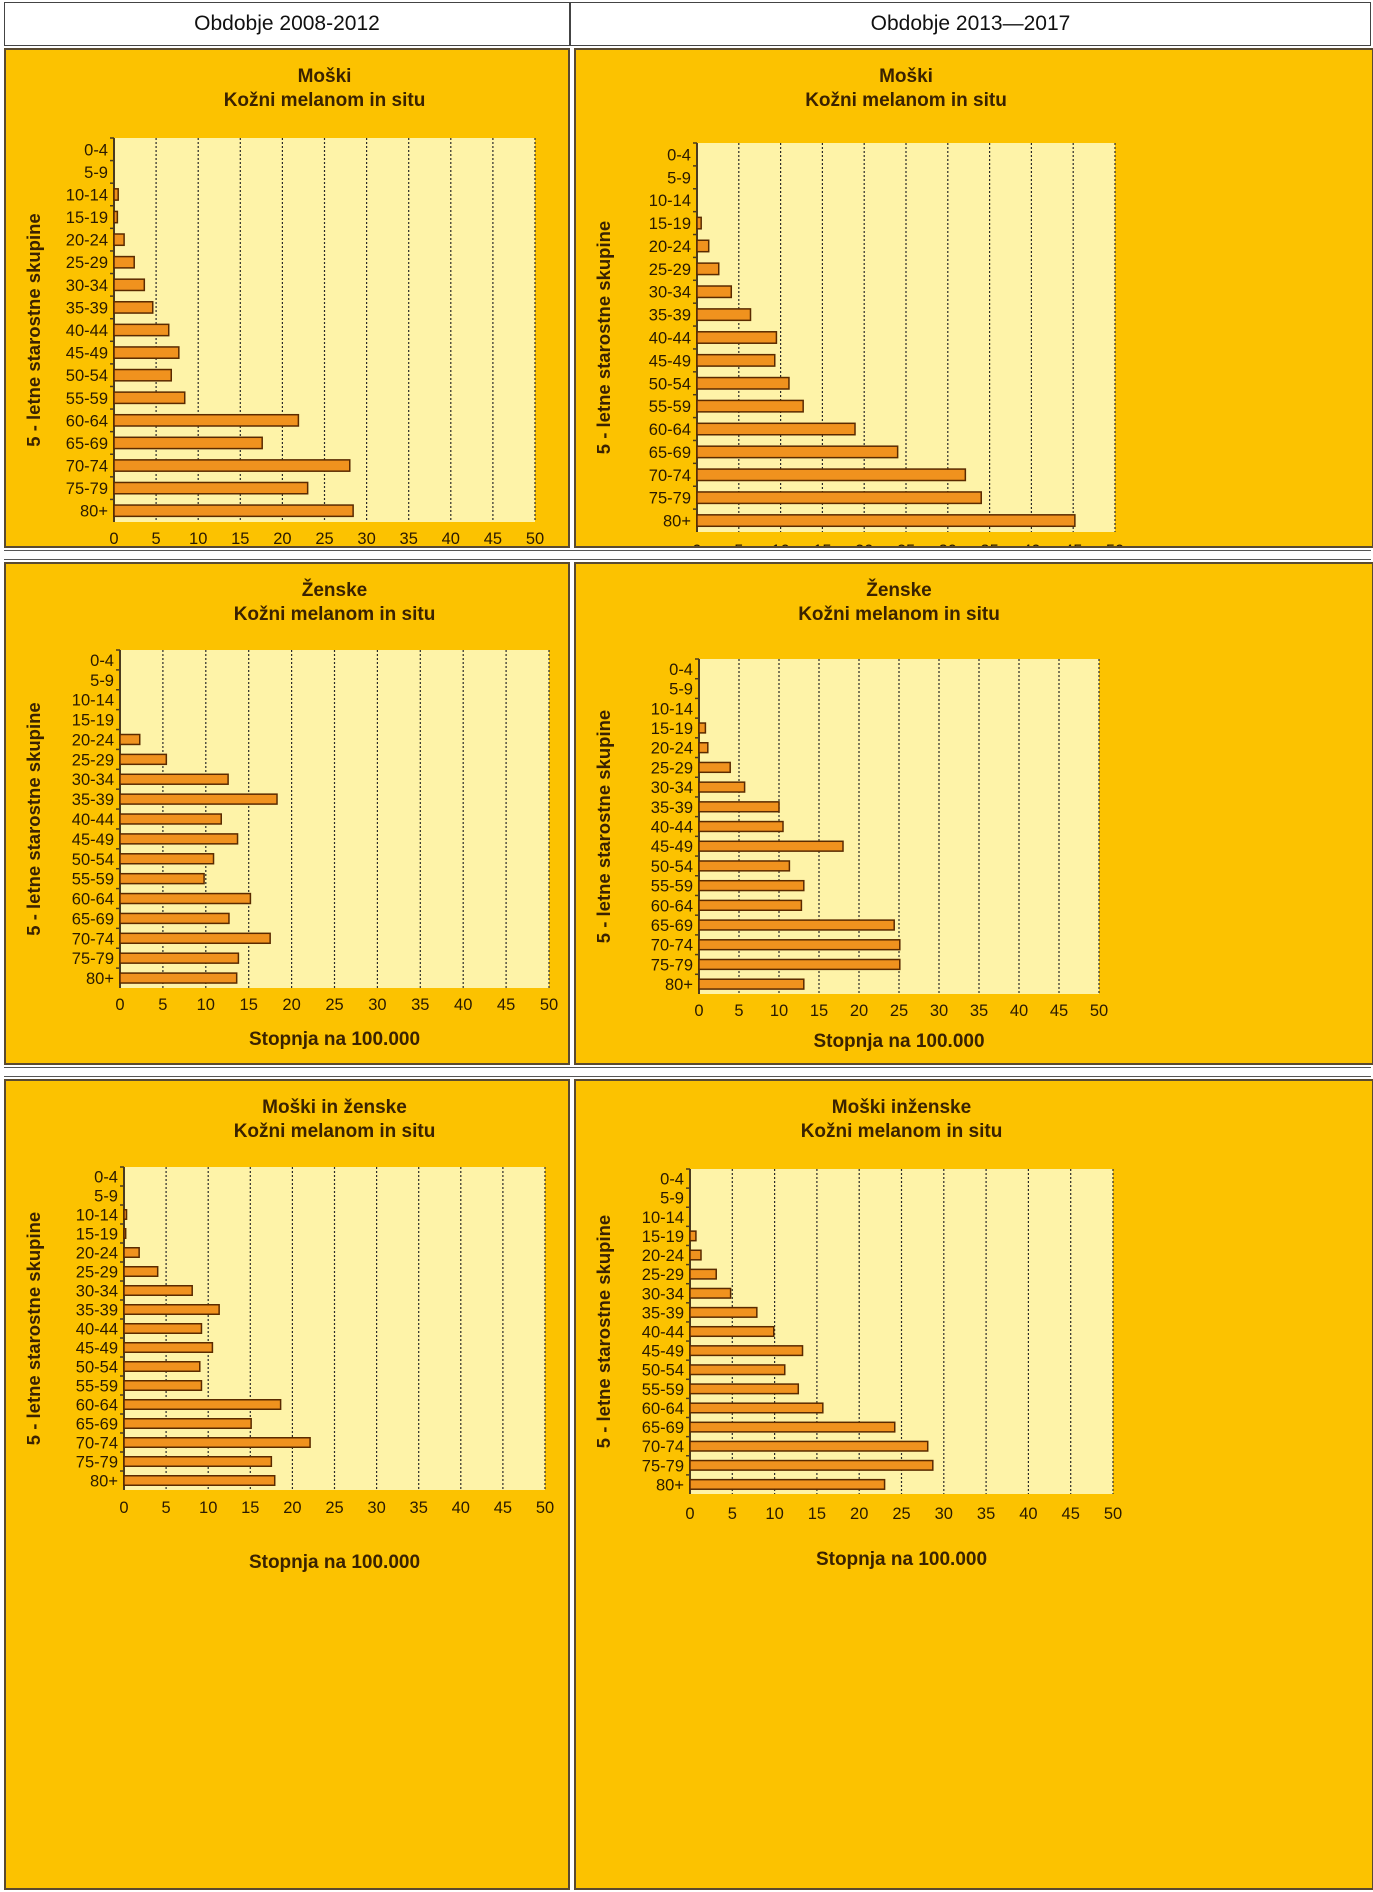 Image resolution: width=1373 pixels, height=1892 pixels. What do you see at coordinates (97, 1425) in the screenshot?
I see `category-label: 65-69` at bounding box center [97, 1425].